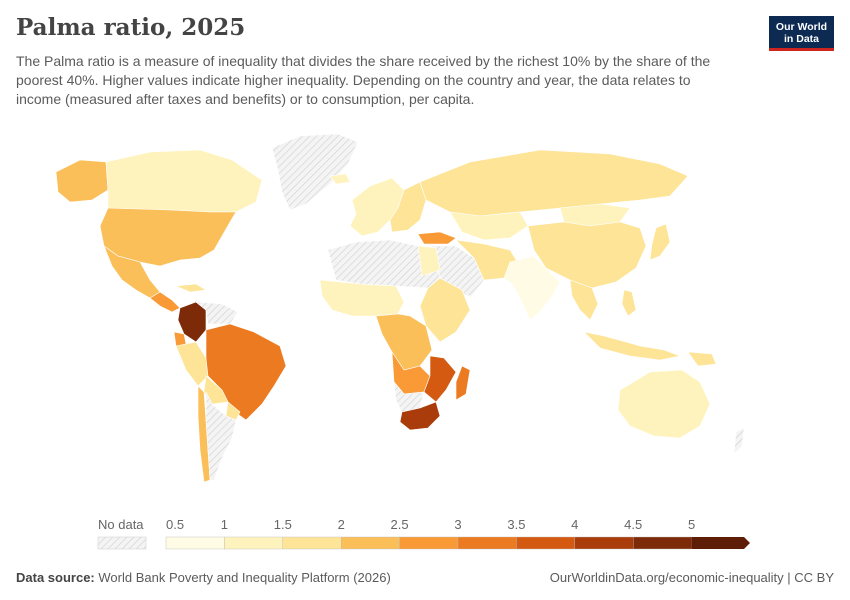  What do you see at coordinates (246, 372) in the screenshot?
I see `region-brazil` at bounding box center [246, 372].